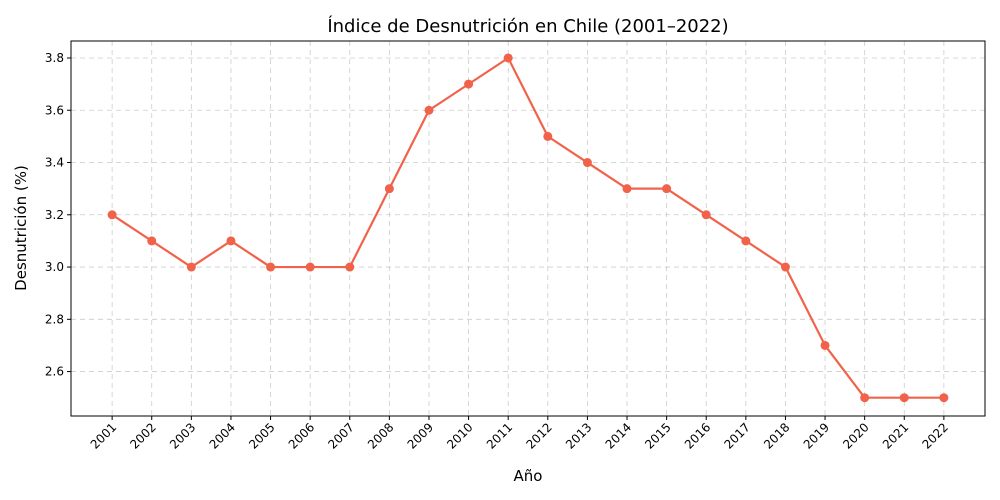 The image size is (1000, 500). I want to click on x-tick-label: 2011, so click(499, 435).